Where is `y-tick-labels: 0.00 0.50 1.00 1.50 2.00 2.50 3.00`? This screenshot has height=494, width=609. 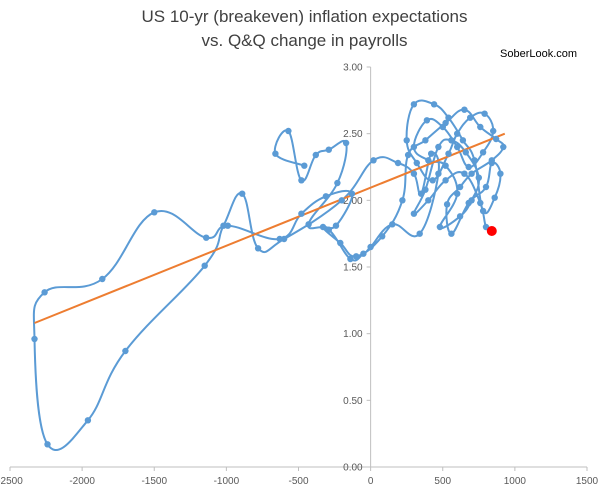 y-tick-labels: 0.00 0.50 1.00 1.50 2.00 2.50 3.00 is located at coordinates (357, 268).